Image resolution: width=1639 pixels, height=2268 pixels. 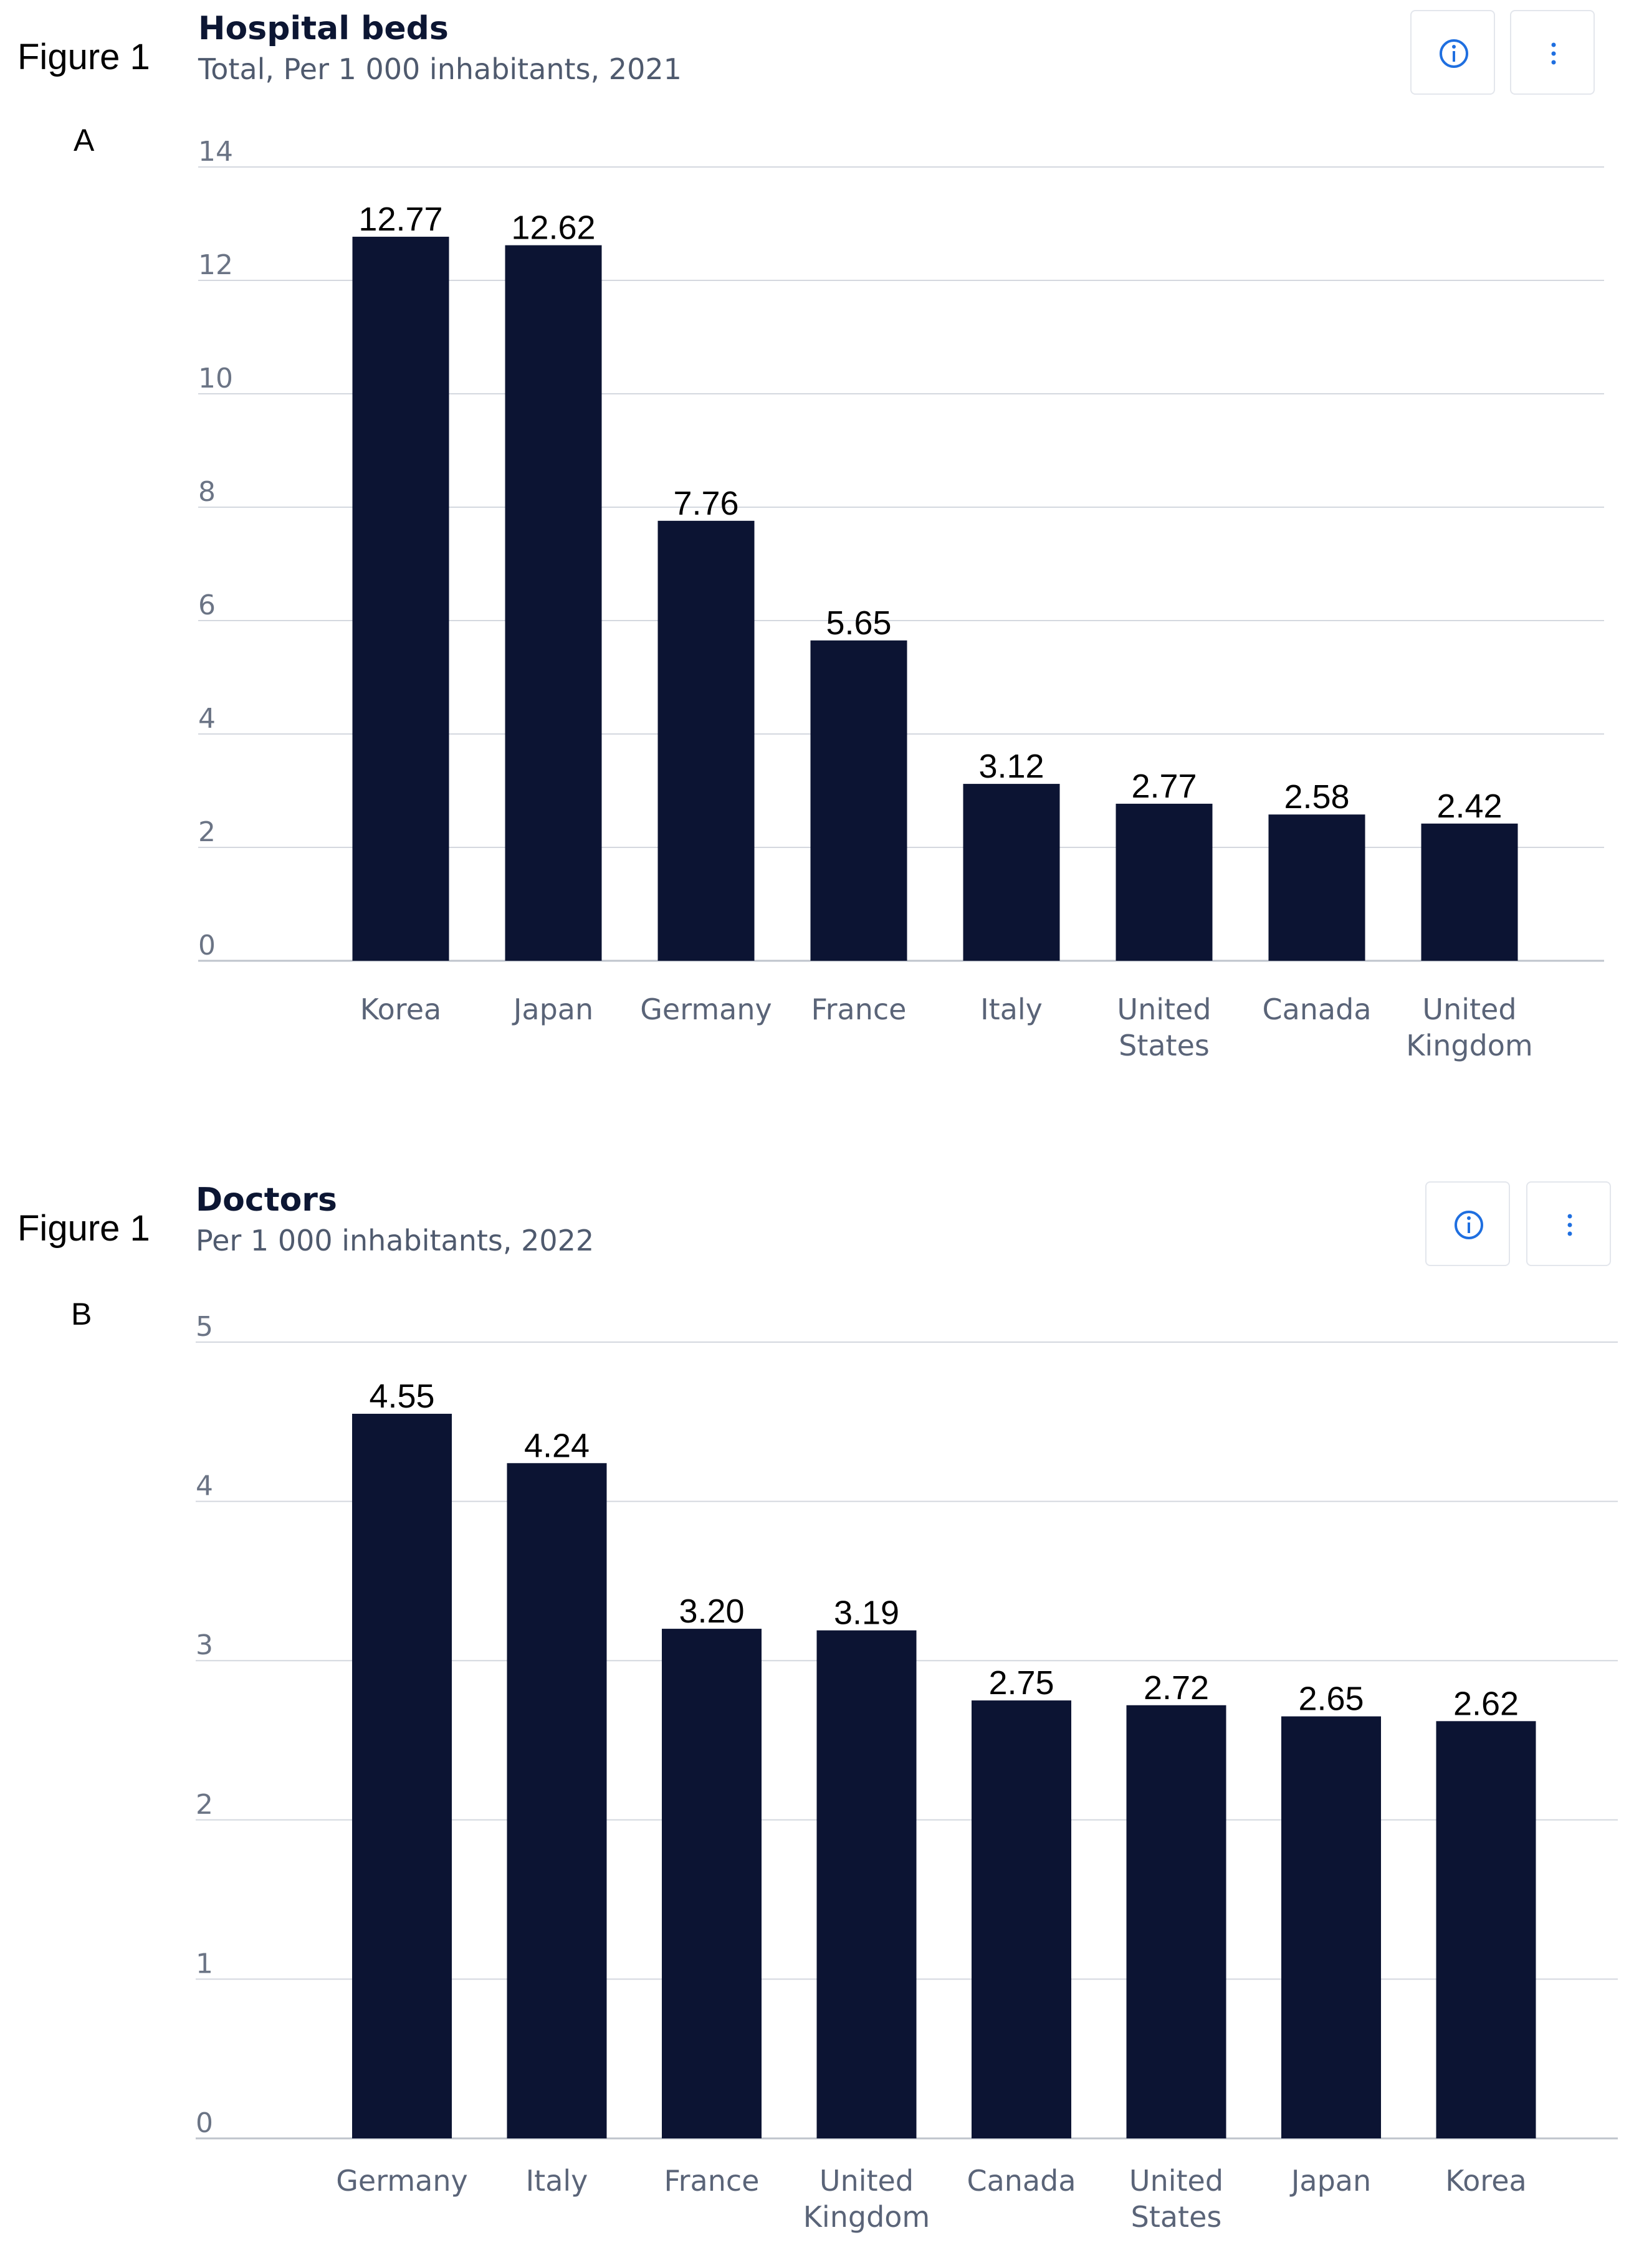 I want to click on y-tick-label: 5, so click(x=204, y=1327).